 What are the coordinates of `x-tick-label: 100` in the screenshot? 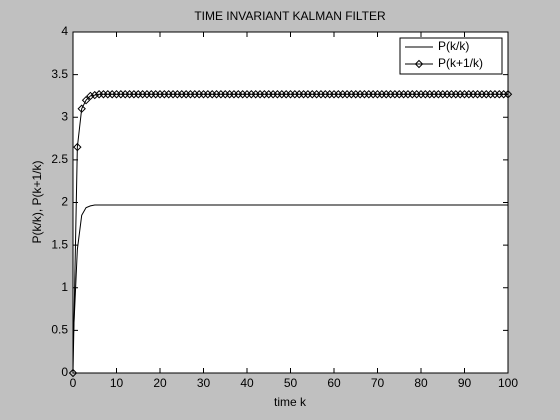 It's located at (508, 383).